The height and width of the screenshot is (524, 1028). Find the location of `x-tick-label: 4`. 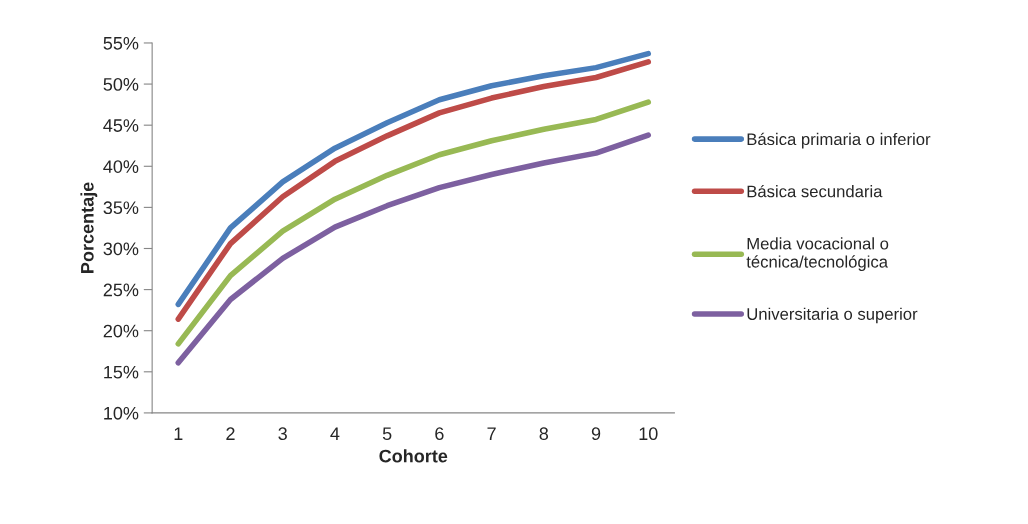

x-tick-label: 4 is located at coordinates (335, 433).